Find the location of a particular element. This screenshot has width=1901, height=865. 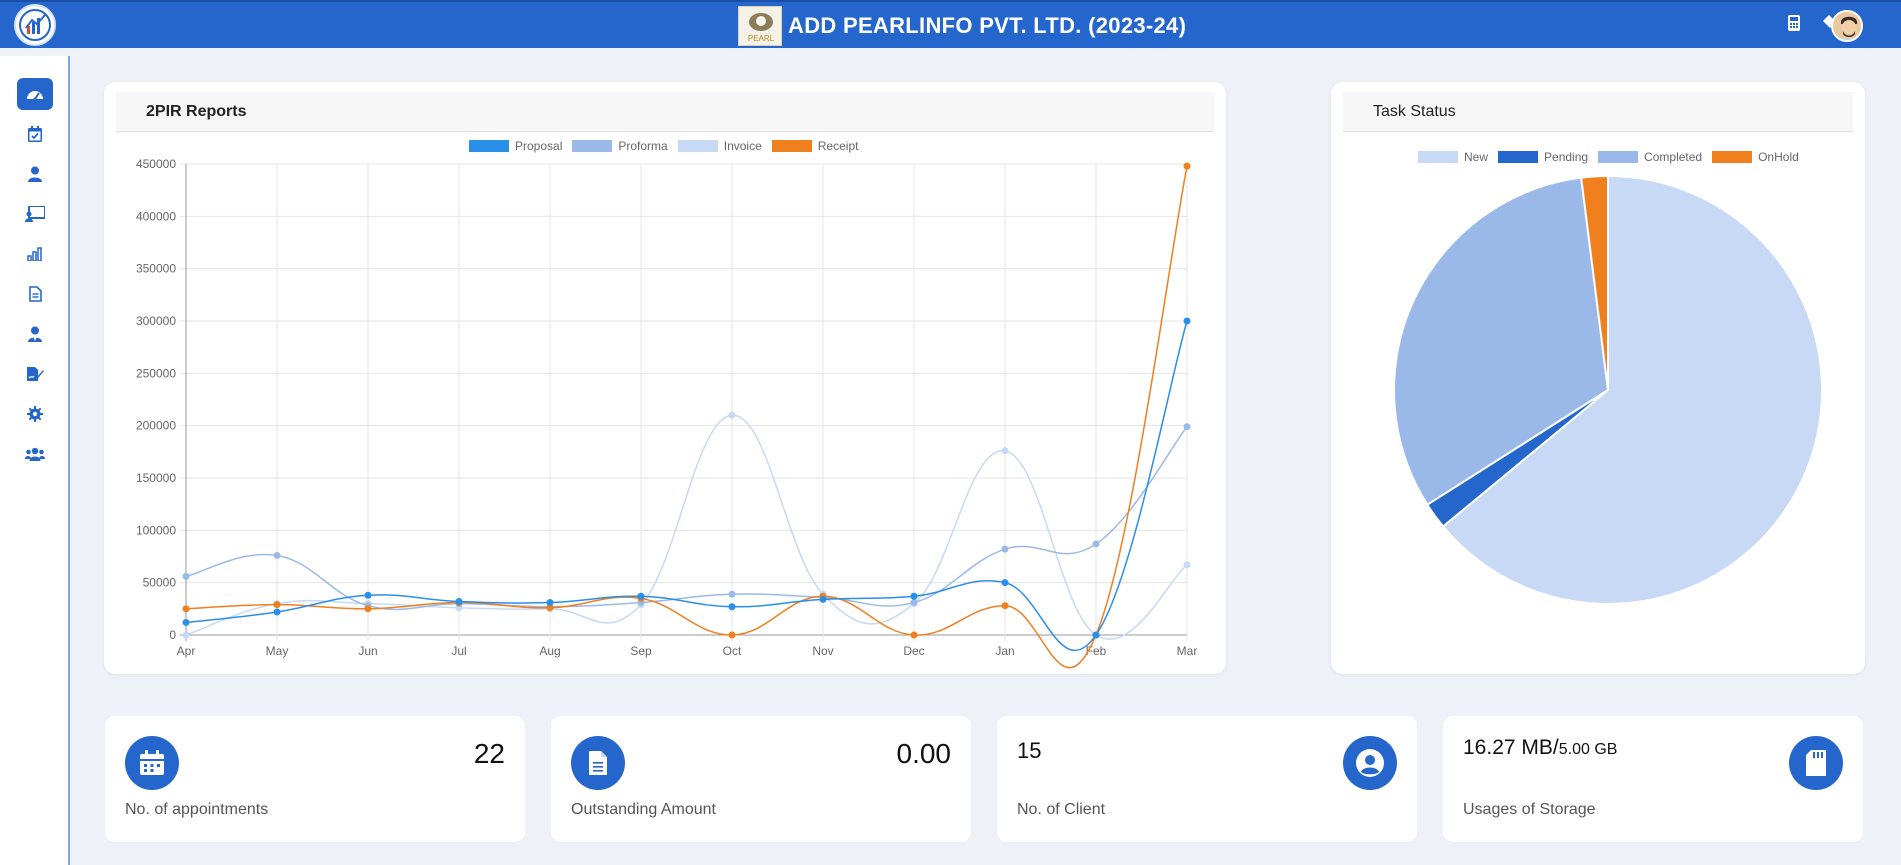

legend-item-proposal: Proposal is located at coordinates (515, 146).